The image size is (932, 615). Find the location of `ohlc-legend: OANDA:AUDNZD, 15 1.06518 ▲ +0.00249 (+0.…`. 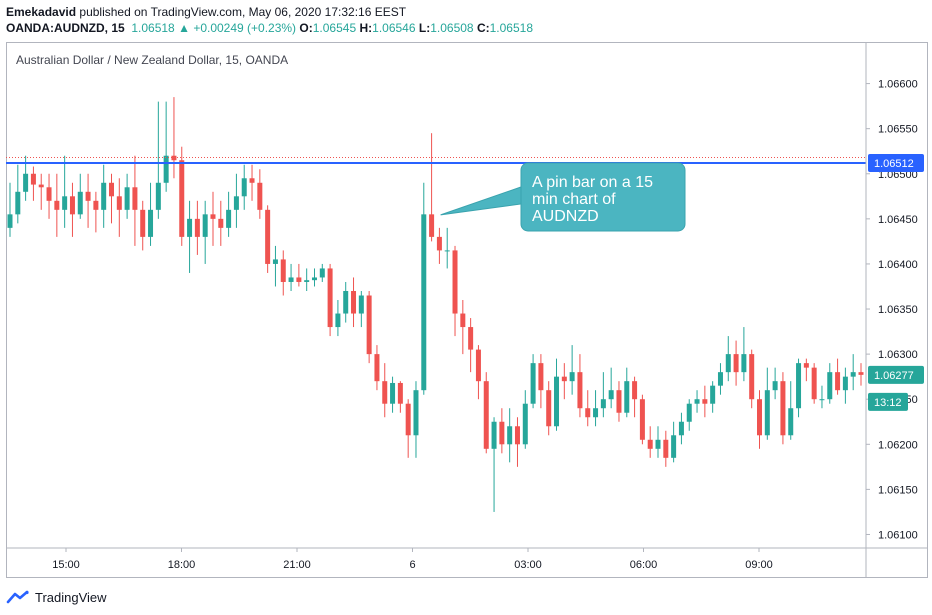

ohlc-legend: OANDA:AUDNZD, 15 1.06518 ▲ +0.00249 (+0.… is located at coordinates (269, 28).